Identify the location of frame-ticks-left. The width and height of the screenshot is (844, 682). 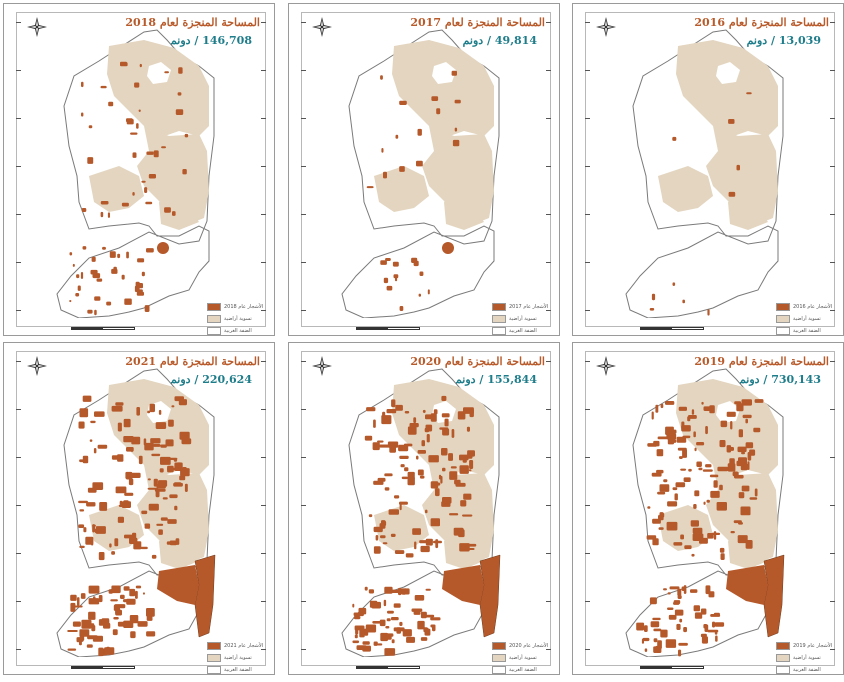
(587, 508).